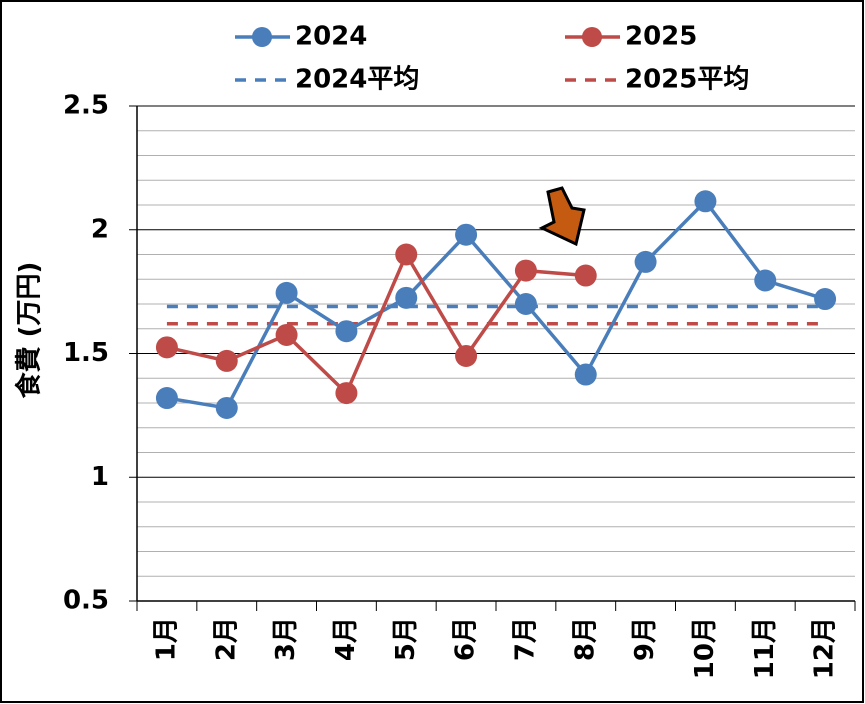 The width and height of the screenshot is (865, 704). I want to click on x-tick-label: 2月, so click(226, 639).